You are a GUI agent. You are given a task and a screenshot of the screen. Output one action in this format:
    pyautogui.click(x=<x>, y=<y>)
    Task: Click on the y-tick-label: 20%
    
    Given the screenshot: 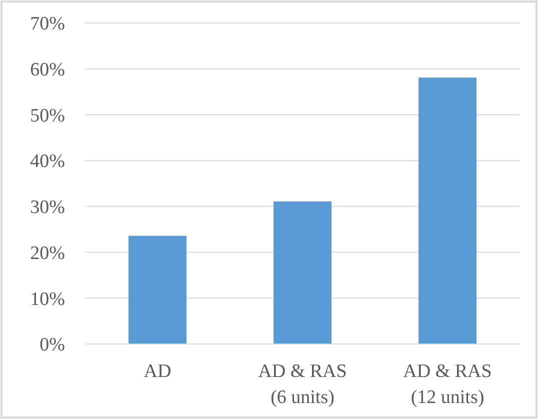 What is the action you would take?
    pyautogui.click(x=48, y=253)
    